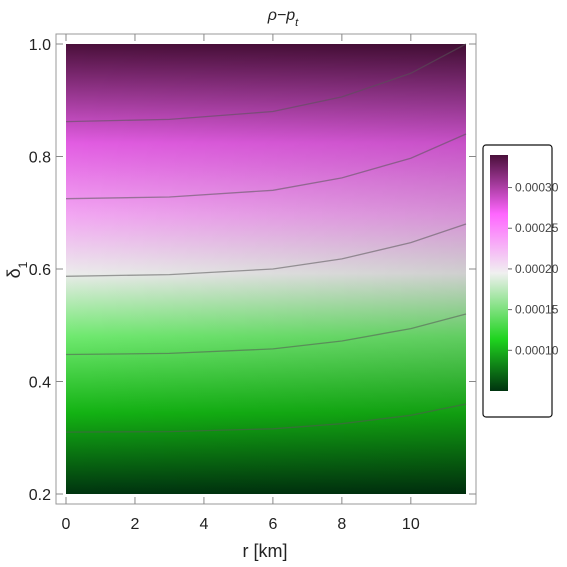 The height and width of the screenshot is (567, 567). What do you see at coordinates (537, 310) in the screenshot?
I see `colorbar-tick-label: 0.00015` at bounding box center [537, 310].